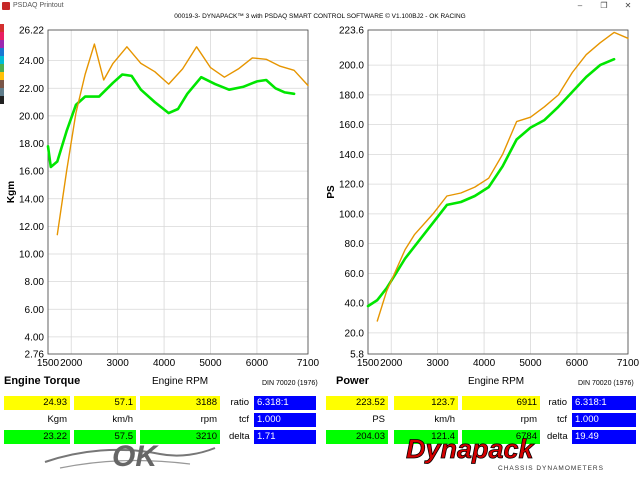 This screenshot has height=490, width=640. What do you see at coordinates (604, 5) in the screenshot?
I see `restore-icon: ❐` at bounding box center [604, 5].